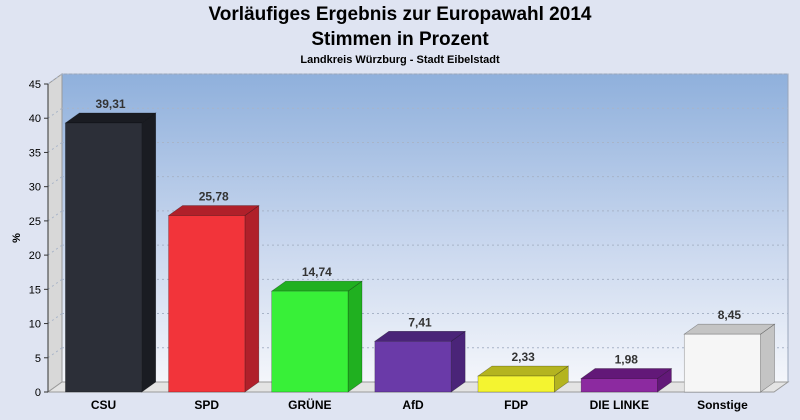 The height and width of the screenshot is (420, 800). What do you see at coordinates (38, 359) in the screenshot?
I see `y-tick-label: 5` at bounding box center [38, 359].